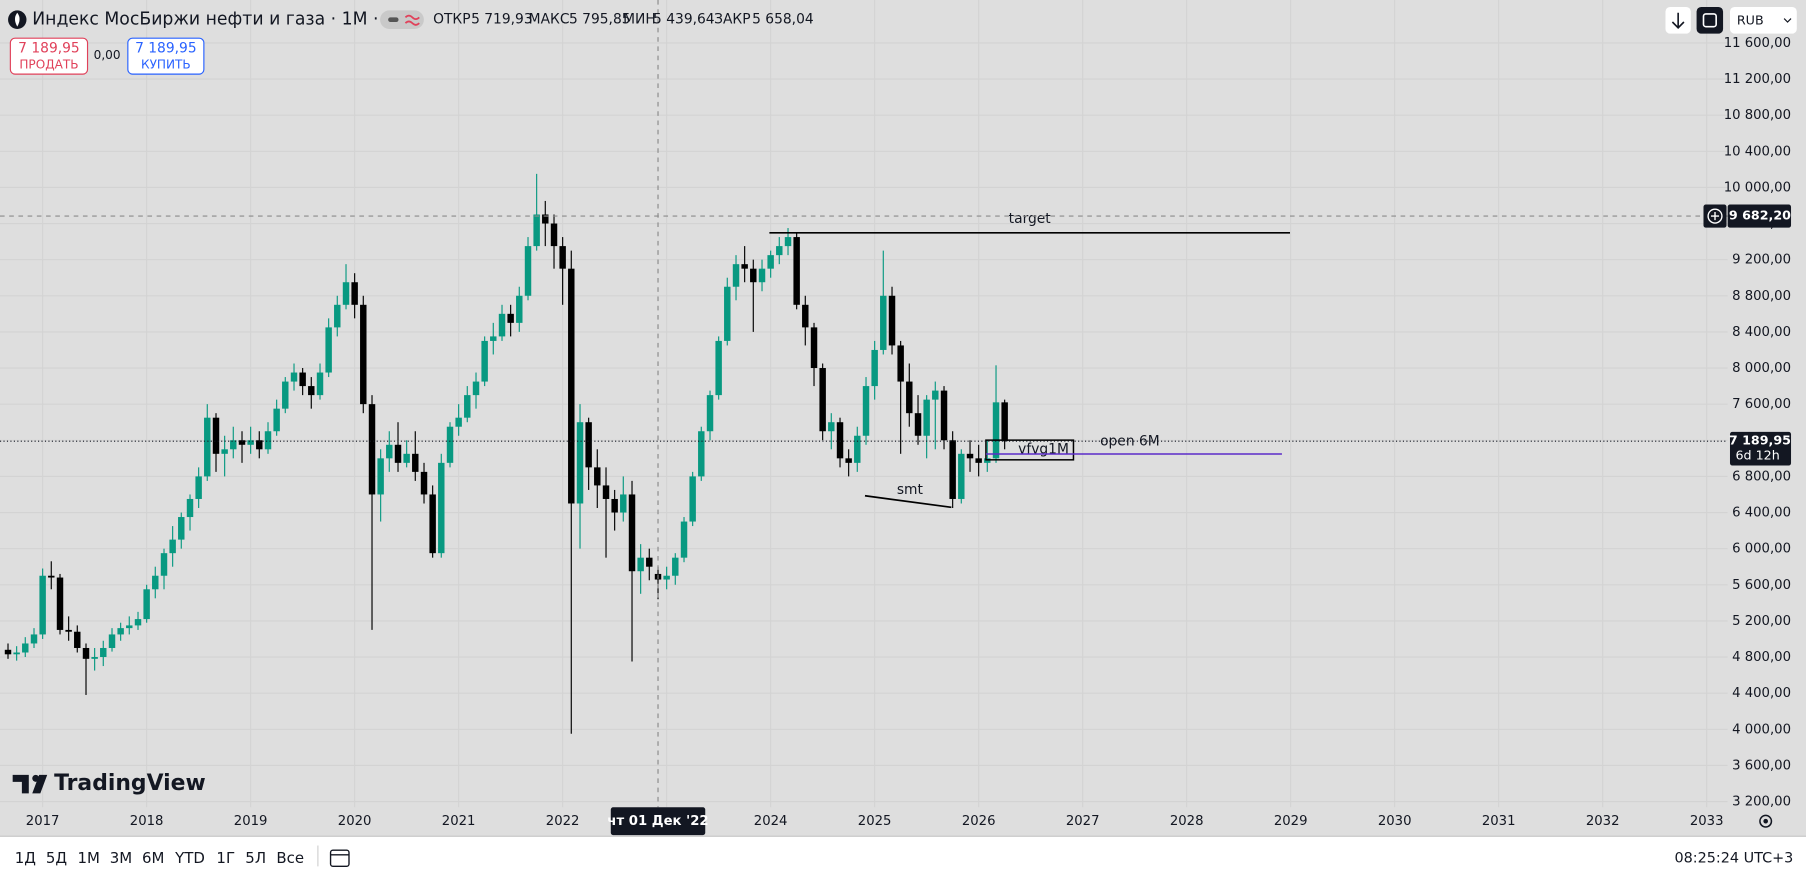 This screenshot has height=871, width=1806. What do you see at coordinates (48, 64) in the screenshot?
I see `sell-label: ПРОДАТЬ` at bounding box center [48, 64].